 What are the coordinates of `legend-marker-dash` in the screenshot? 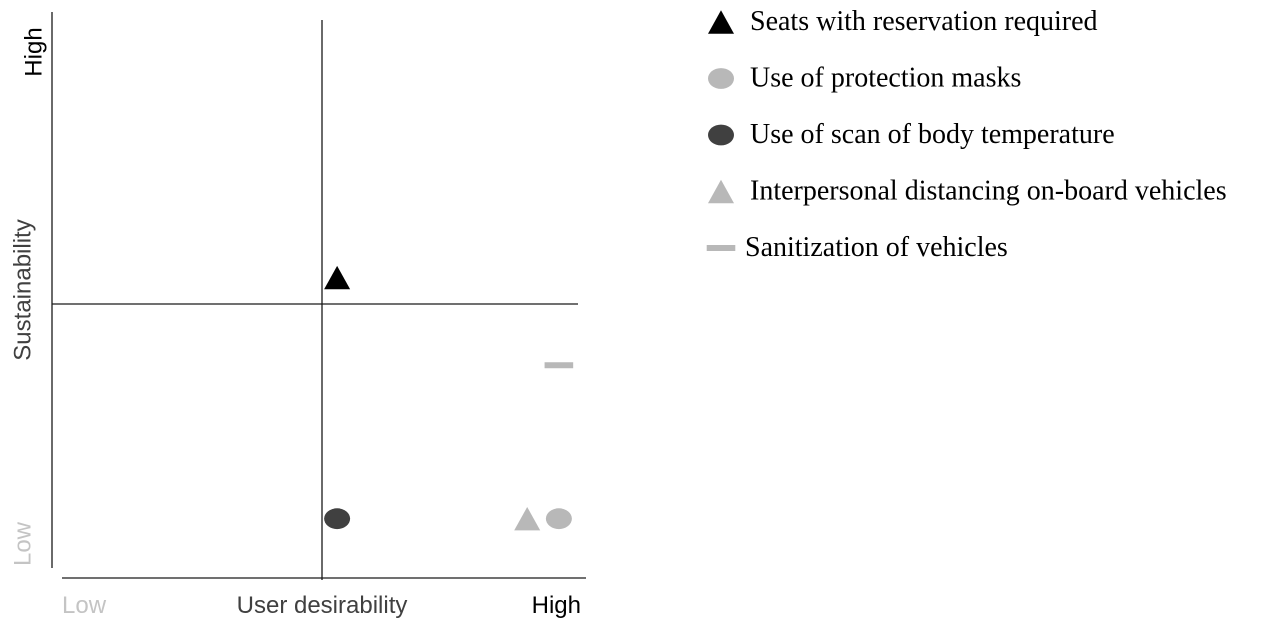 It's located at (721, 248).